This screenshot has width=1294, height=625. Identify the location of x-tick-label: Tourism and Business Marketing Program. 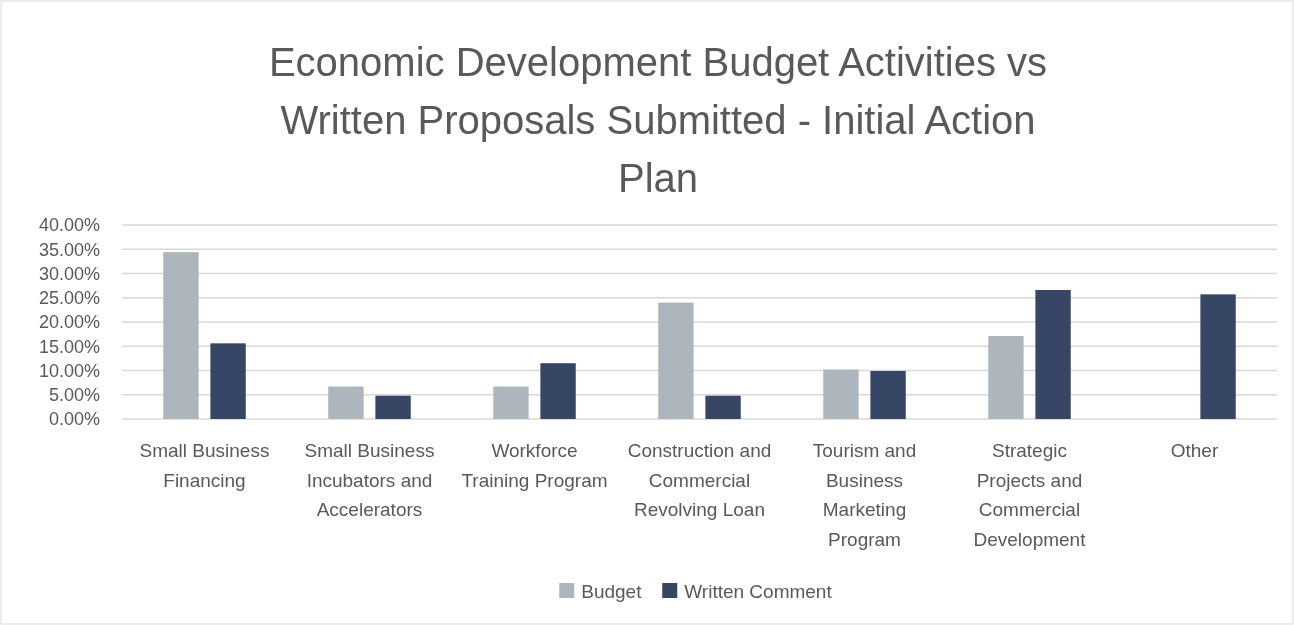
(864, 495).